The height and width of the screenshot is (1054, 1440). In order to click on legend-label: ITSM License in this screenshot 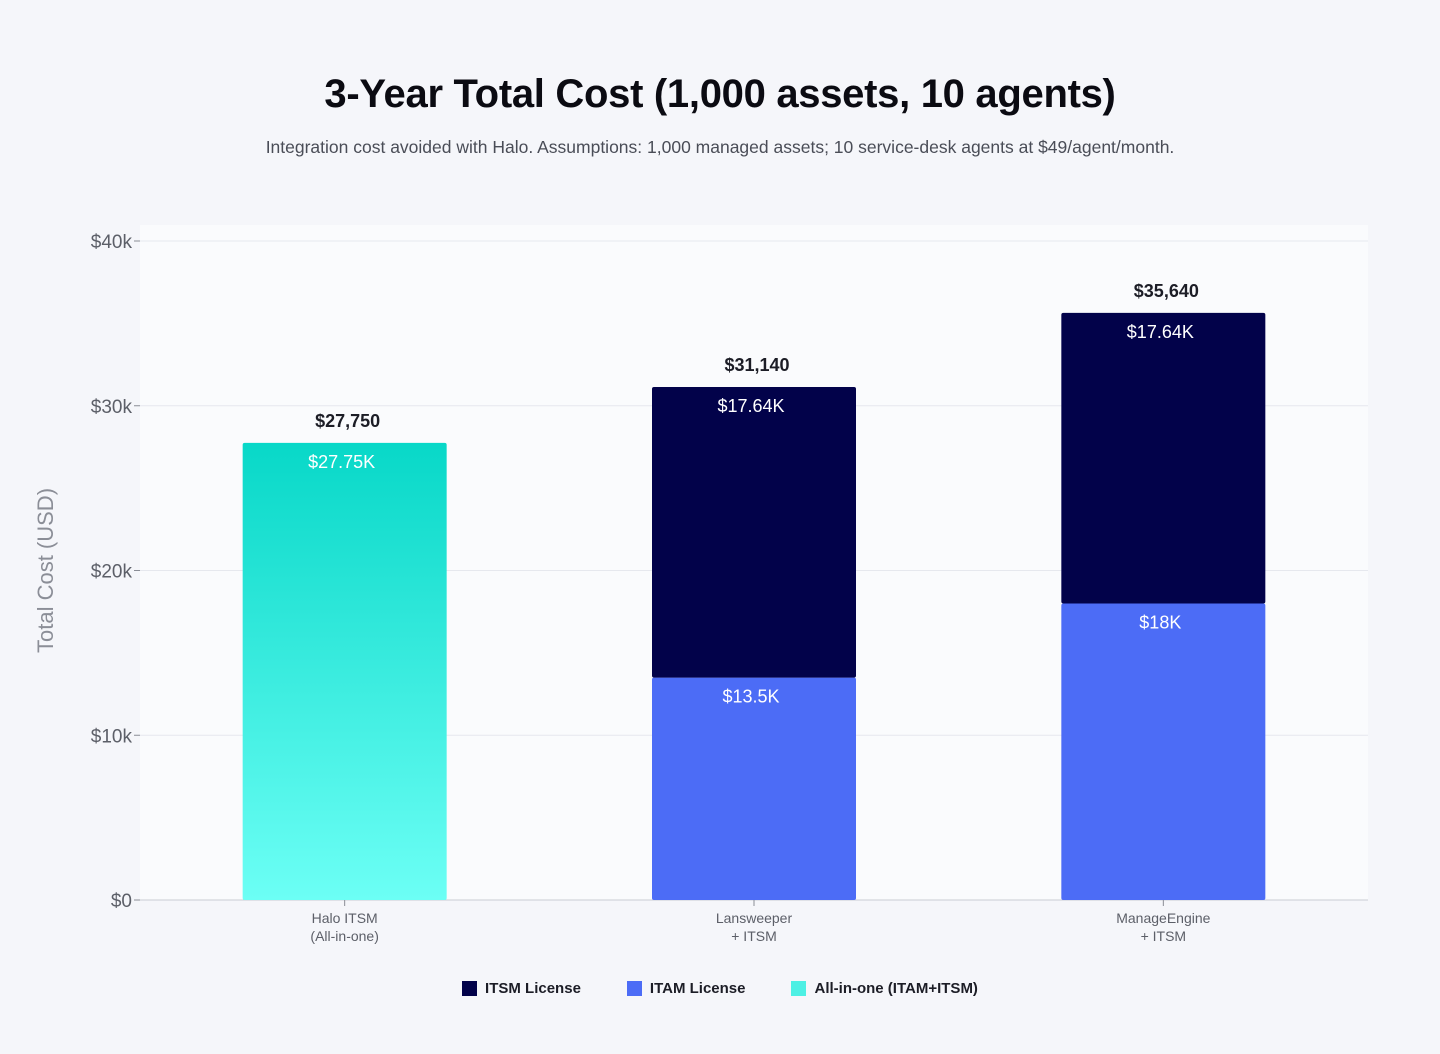, I will do `click(533, 988)`.